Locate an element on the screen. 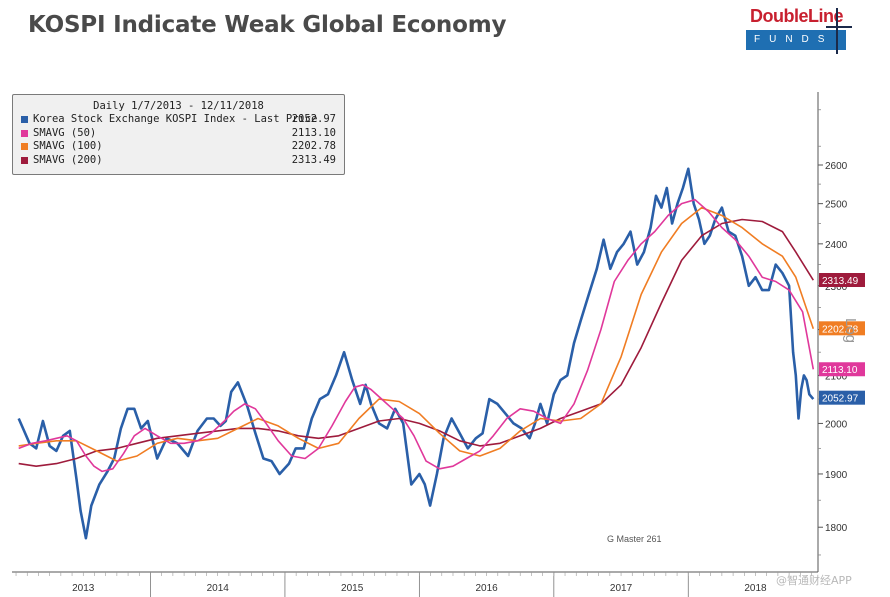  x-tick-label: 2013 is located at coordinates (83, 588).